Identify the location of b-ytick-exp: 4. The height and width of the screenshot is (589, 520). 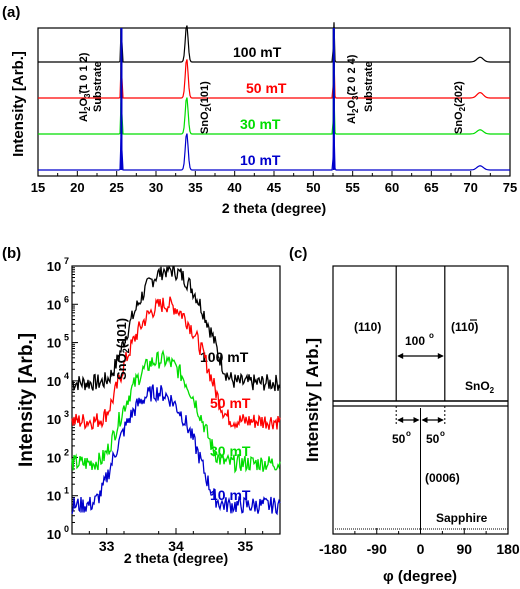
(66, 376).